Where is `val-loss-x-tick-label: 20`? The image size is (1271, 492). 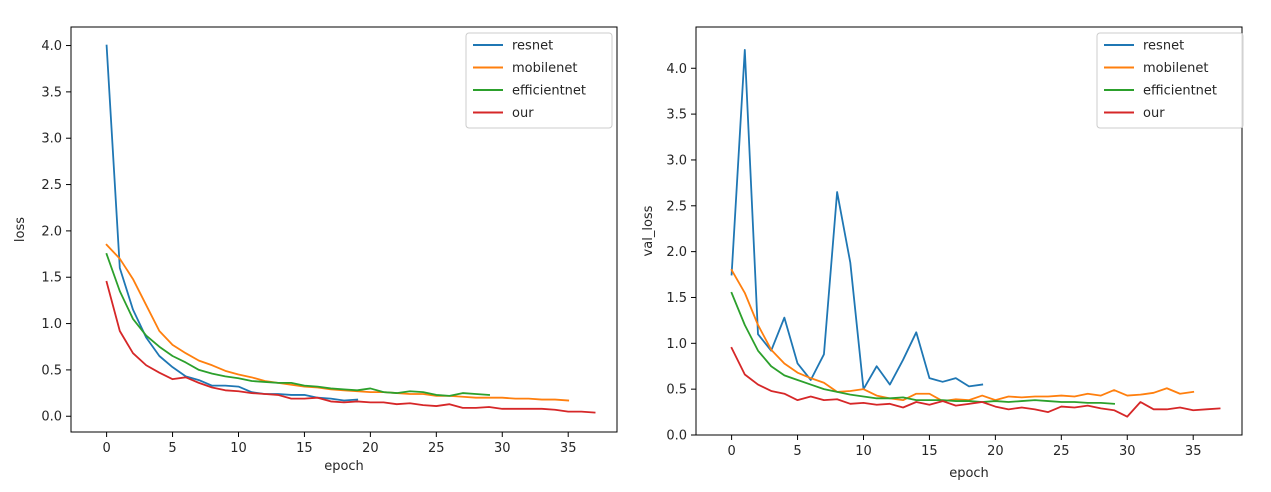
val-loss-x-tick-label: 20 is located at coordinates (995, 451).